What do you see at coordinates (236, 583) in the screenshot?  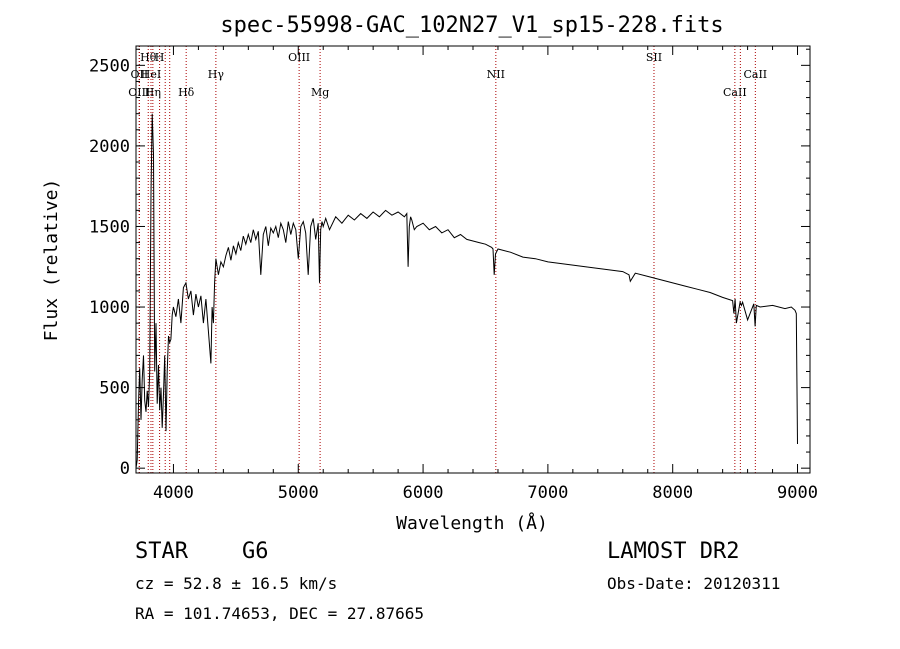 I see `redshift-velocity: cz = 52.8 ± 16.5 km/s` at bounding box center [236, 583].